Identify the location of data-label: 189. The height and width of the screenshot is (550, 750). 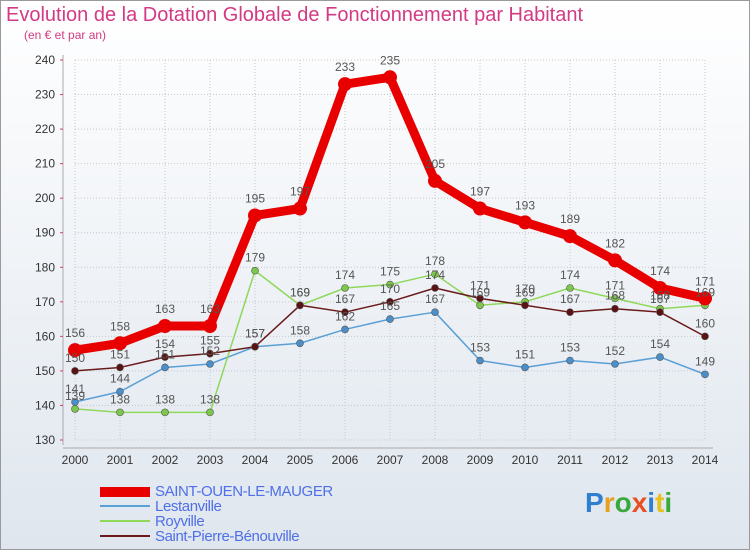
(570, 219).